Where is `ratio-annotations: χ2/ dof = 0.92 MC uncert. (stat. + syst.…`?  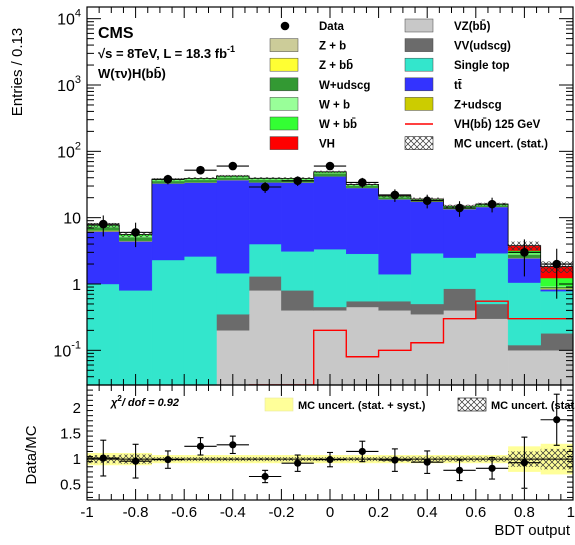
ratio-annotations: χ2/ dof = 0.92 MC uncert. (stat. + syst.… is located at coordinates (342, 403).